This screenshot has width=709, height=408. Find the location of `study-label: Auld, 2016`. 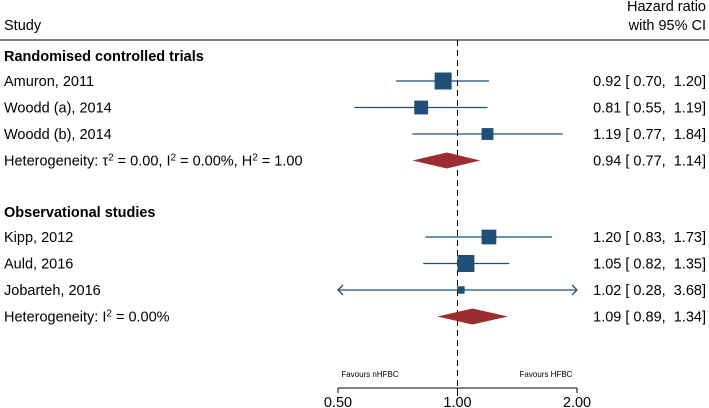

study-label: Auld, 2016 is located at coordinates (38, 265).